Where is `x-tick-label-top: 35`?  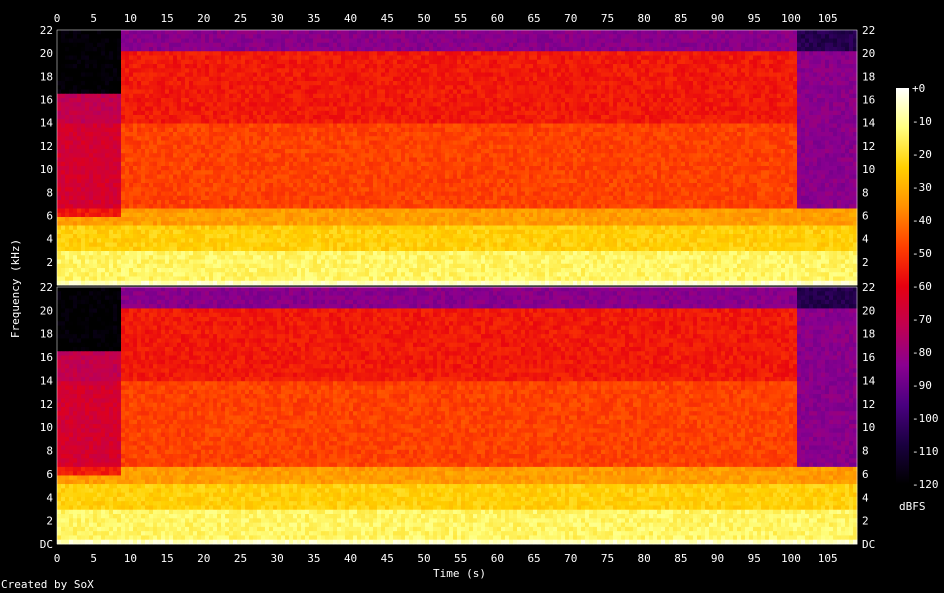
x-tick-label-top: 35 is located at coordinates (313, 18).